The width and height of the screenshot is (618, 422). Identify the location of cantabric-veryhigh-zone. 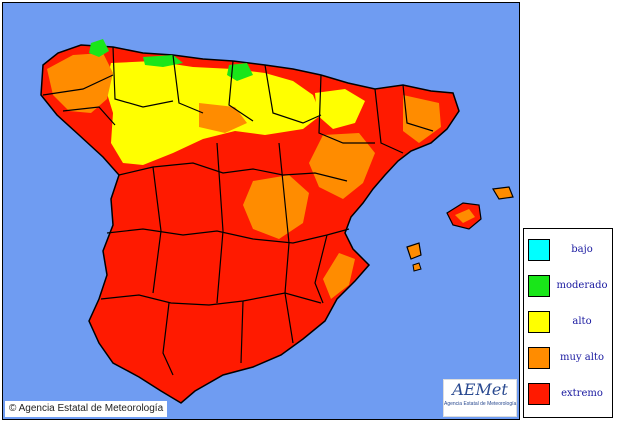
(223, 118).